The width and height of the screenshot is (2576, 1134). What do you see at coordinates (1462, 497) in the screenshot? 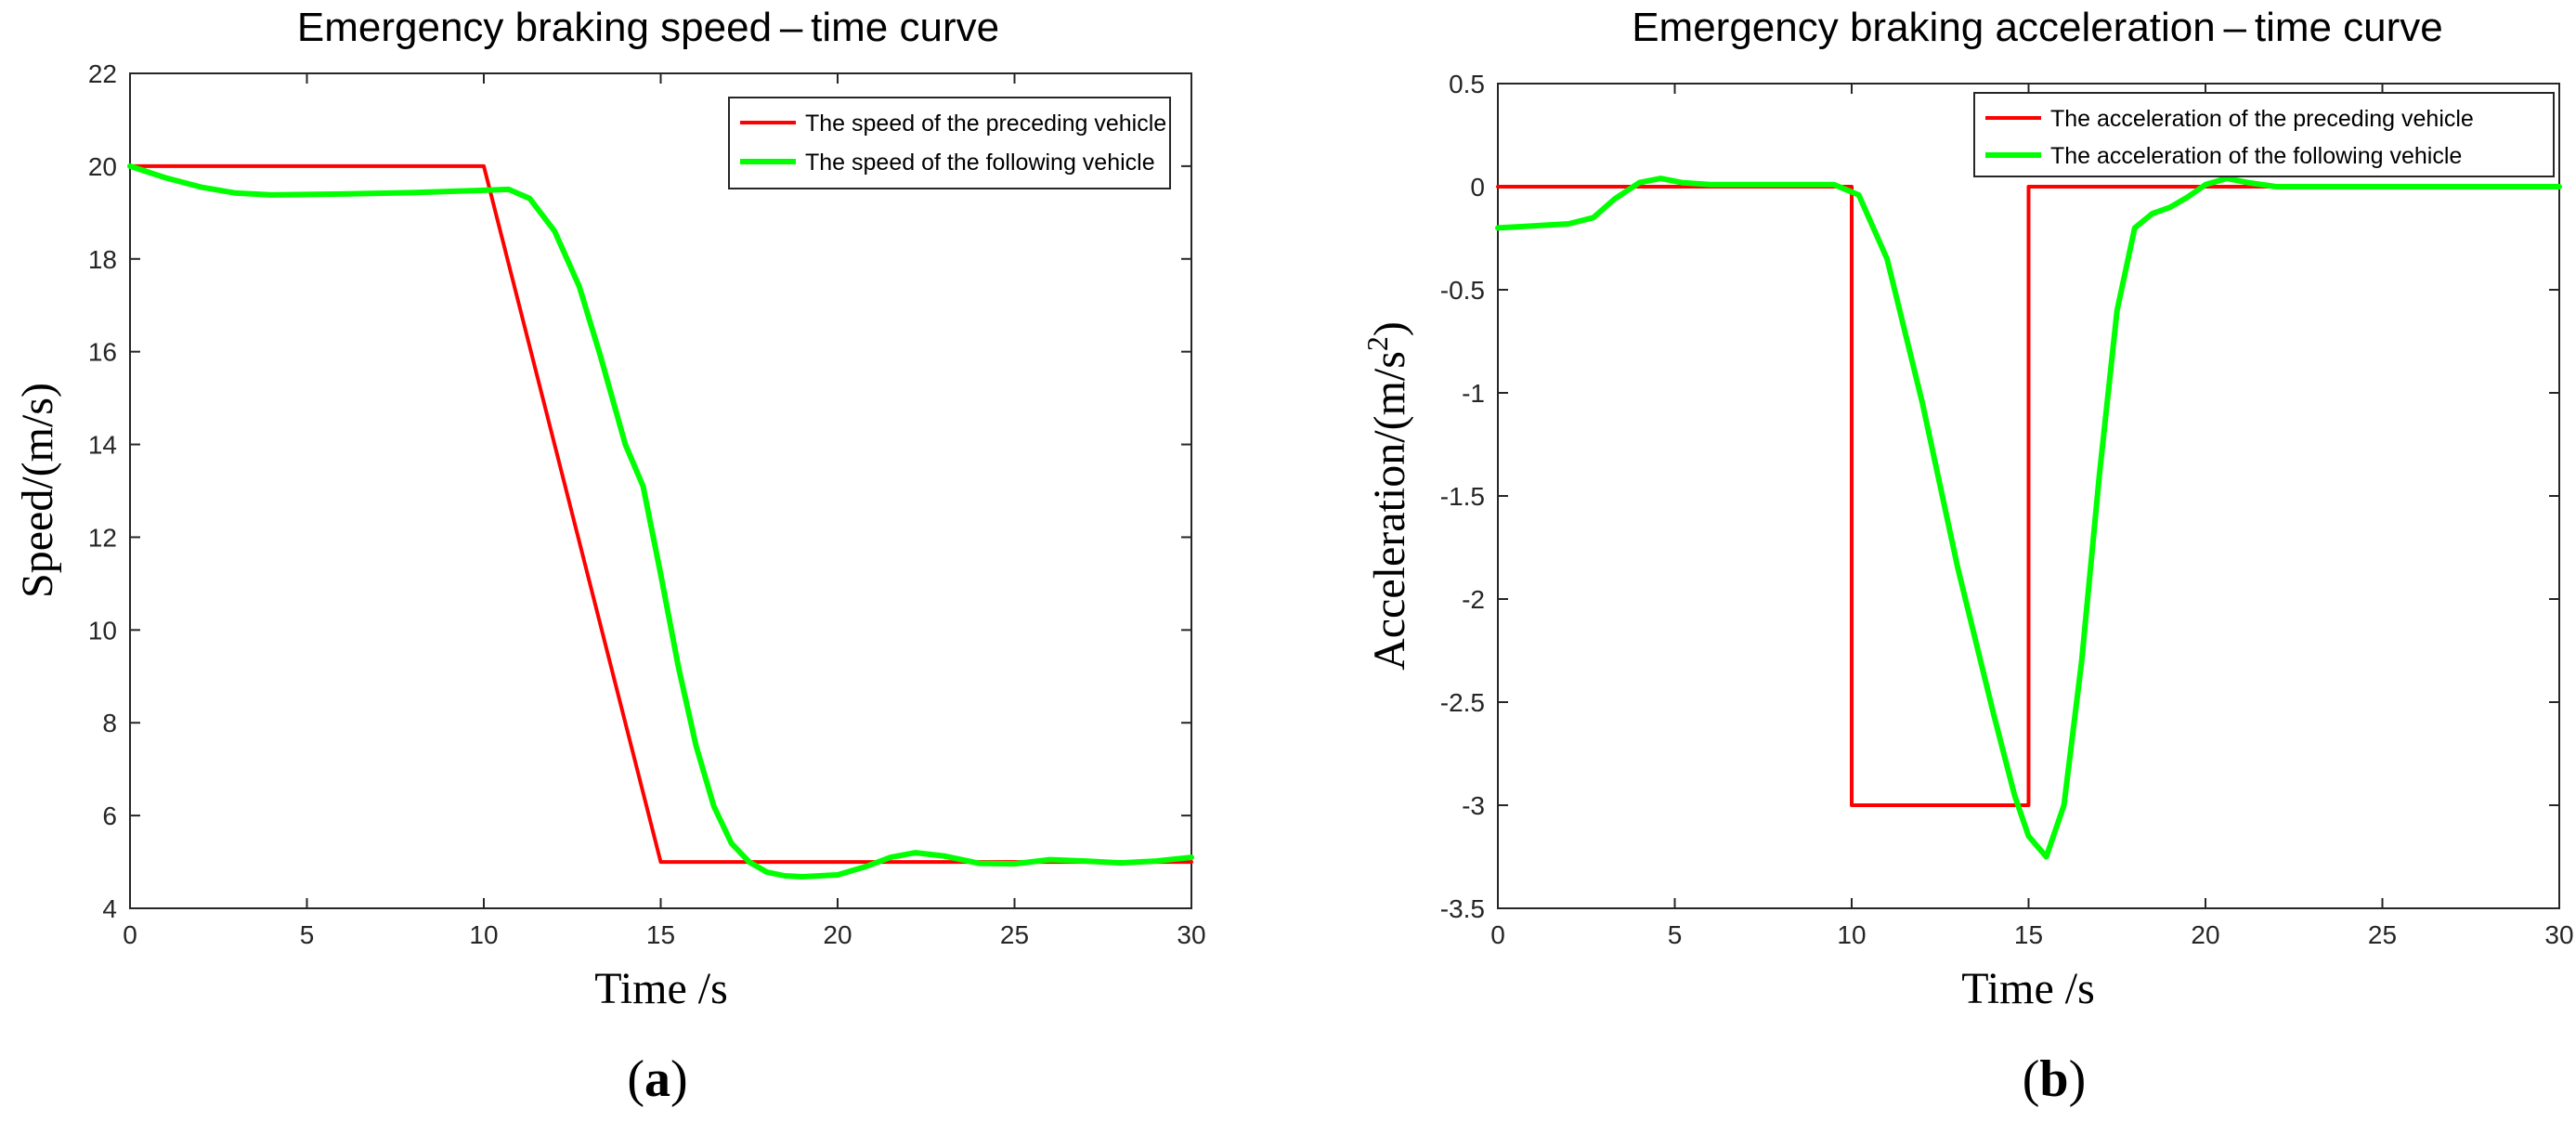
I see `y-tick-label: -1.5` at bounding box center [1462, 497].